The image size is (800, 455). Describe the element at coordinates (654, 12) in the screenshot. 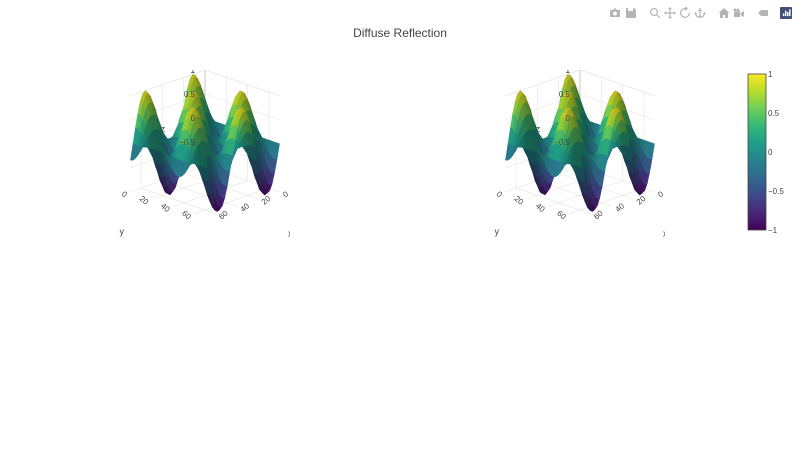

I see `zoom-icon` at that location.